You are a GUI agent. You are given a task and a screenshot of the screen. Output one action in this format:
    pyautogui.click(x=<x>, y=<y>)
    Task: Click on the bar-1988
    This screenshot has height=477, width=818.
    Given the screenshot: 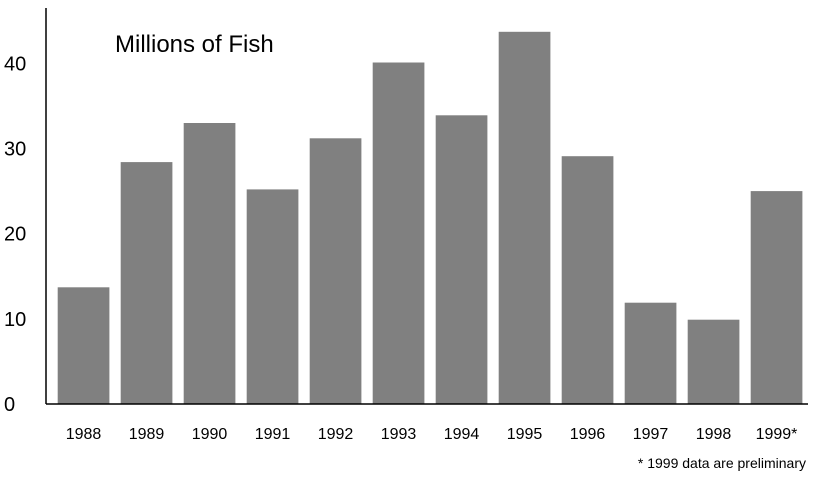 What is the action you would take?
    pyautogui.click(x=83, y=345)
    